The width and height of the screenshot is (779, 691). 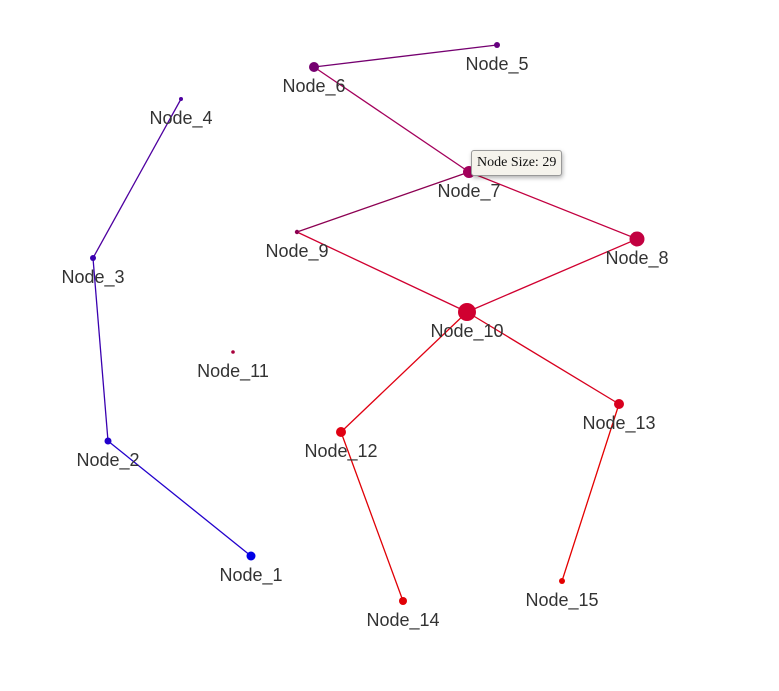 I want to click on node-label: Node_7, so click(x=468, y=191).